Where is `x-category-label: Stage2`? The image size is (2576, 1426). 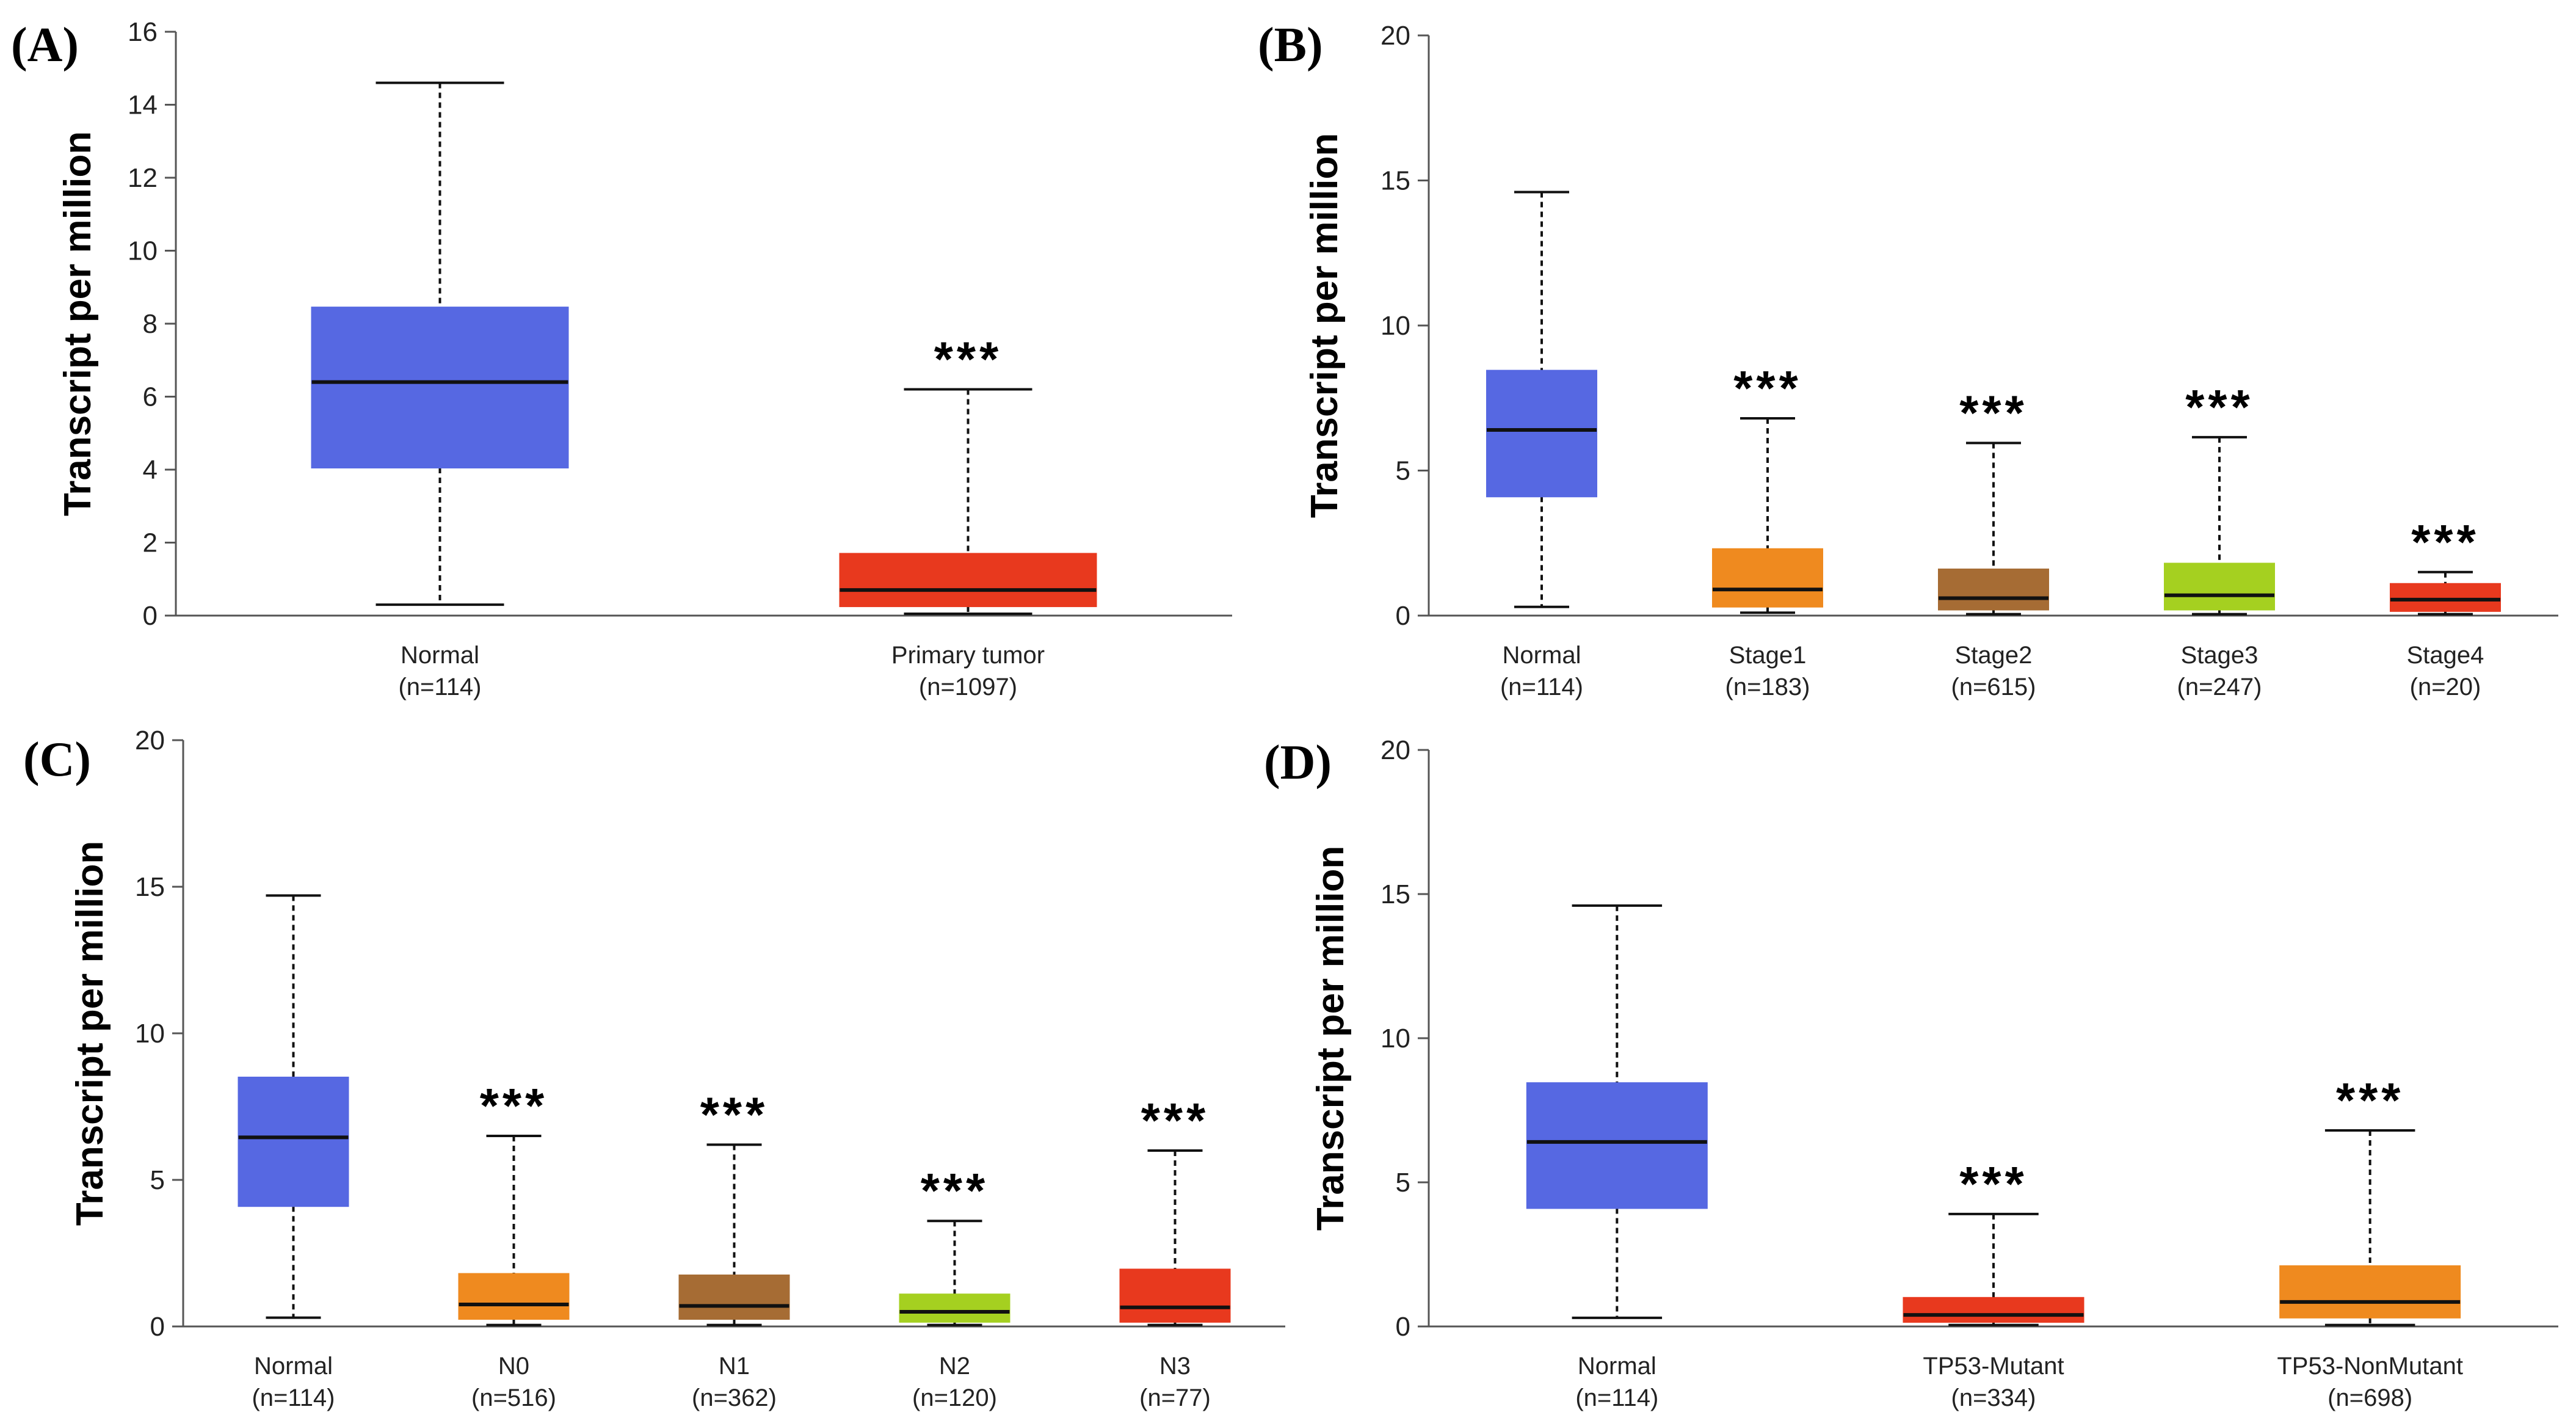 x-category-label: Stage2 is located at coordinates (1994, 655).